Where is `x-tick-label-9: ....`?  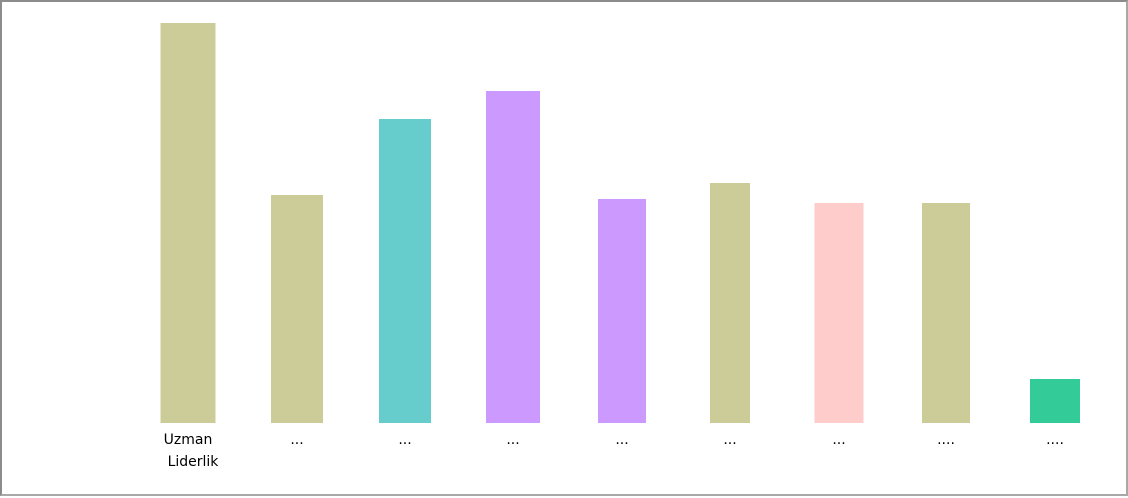 x-tick-label-9: .... is located at coordinates (1055, 440).